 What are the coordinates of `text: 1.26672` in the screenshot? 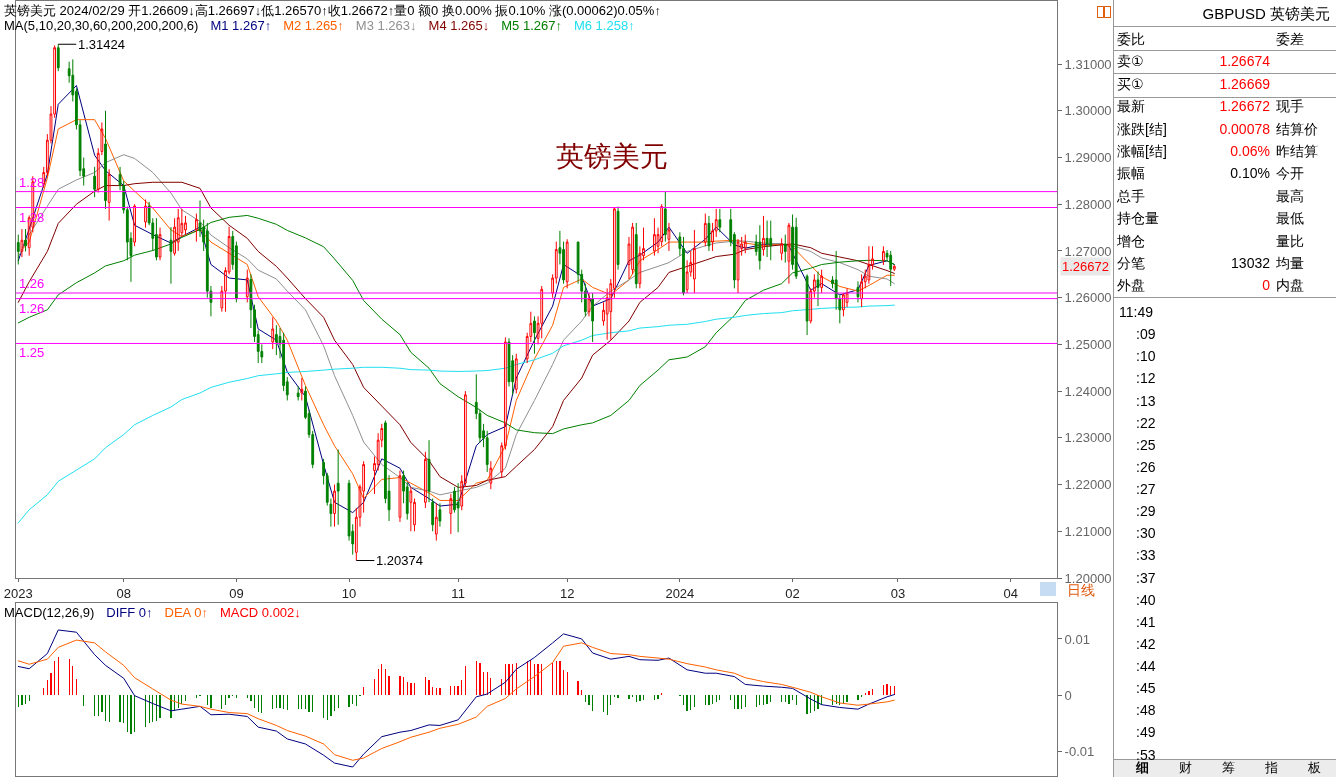 It's located at (1085, 266).